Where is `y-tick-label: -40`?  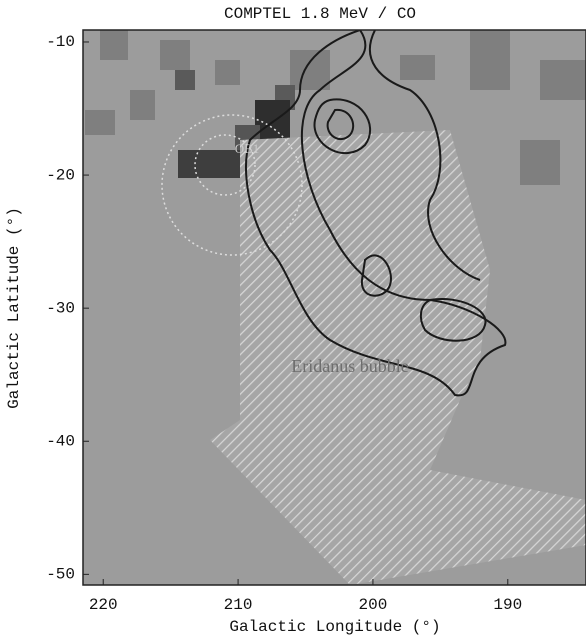 y-tick-label: -40 is located at coordinates (60, 441).